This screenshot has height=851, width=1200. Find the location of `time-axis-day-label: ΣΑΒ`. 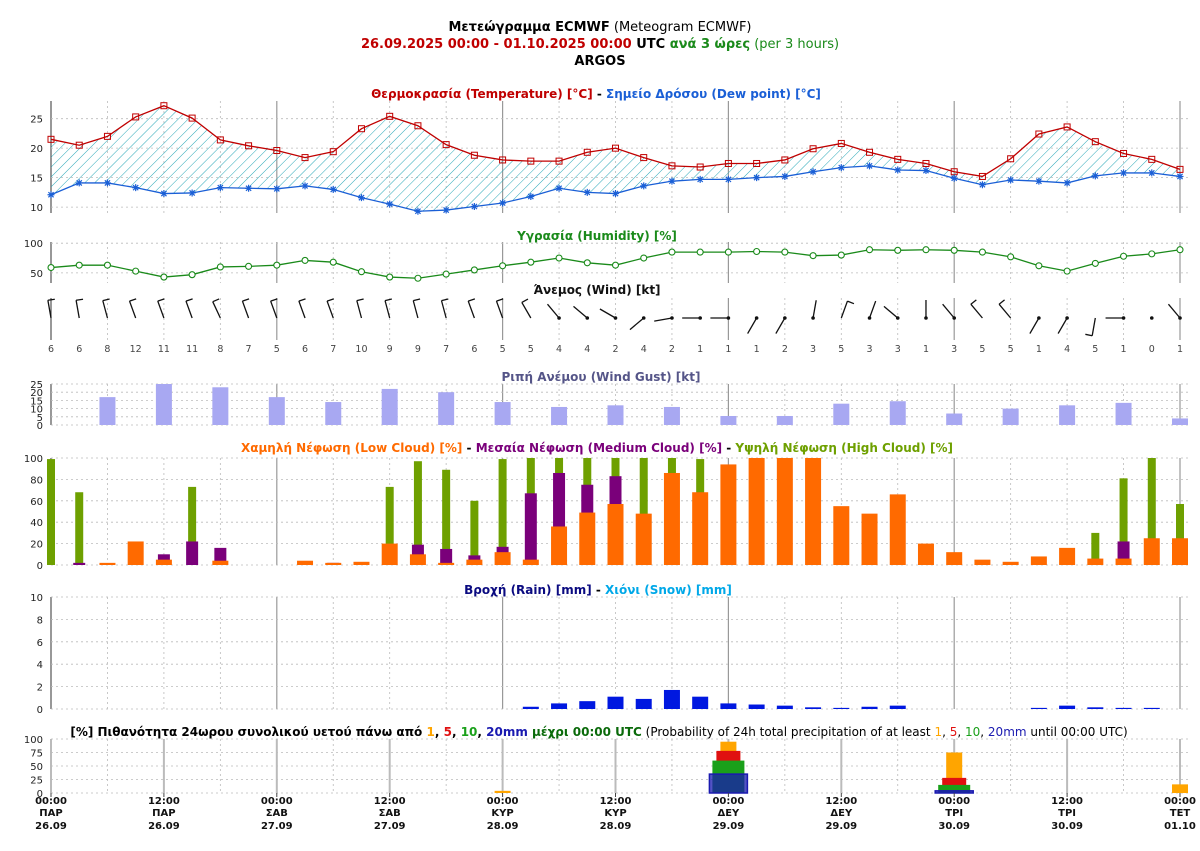

time-axis-day-label: ΣΑΒ is located at coordinates (390, 813).